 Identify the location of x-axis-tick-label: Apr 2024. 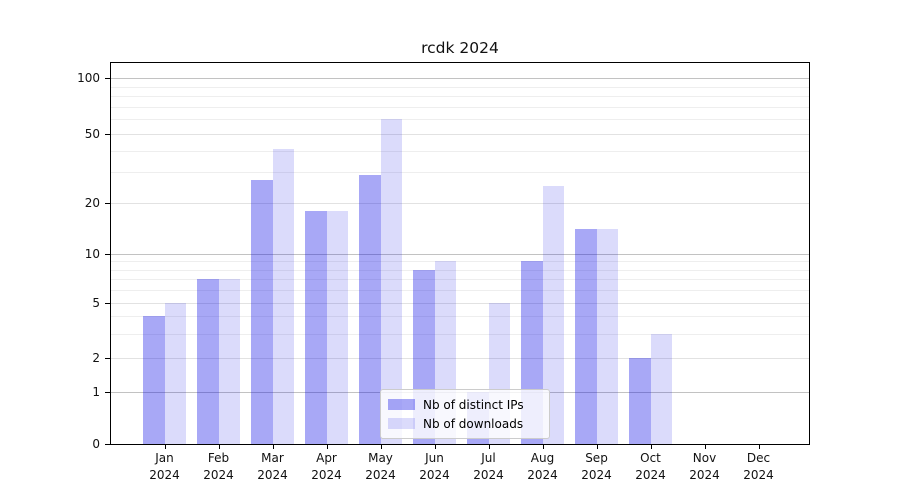
(326, 466).